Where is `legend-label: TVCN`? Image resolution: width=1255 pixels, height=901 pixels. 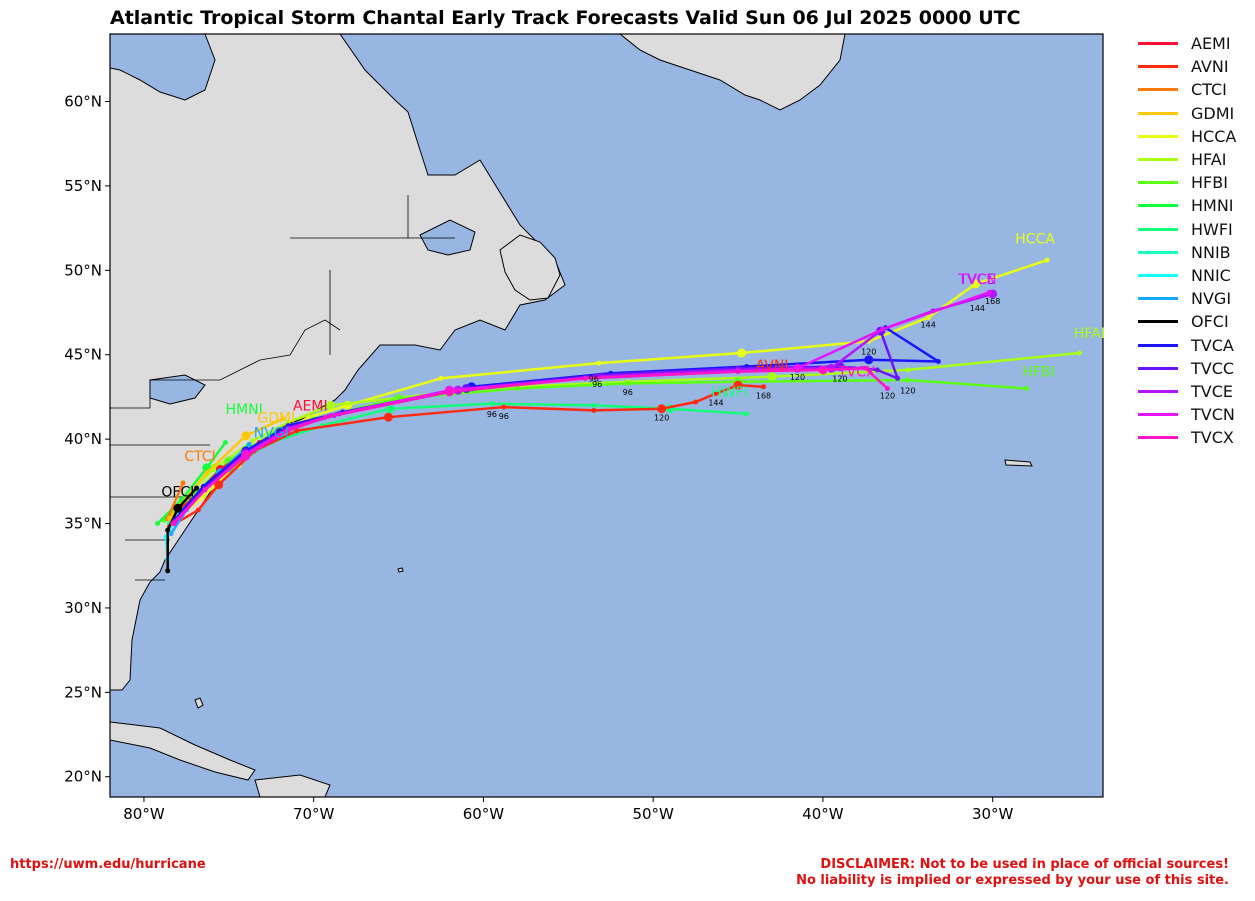
legend-label: TVCN is located at coordinates (1213, 415).